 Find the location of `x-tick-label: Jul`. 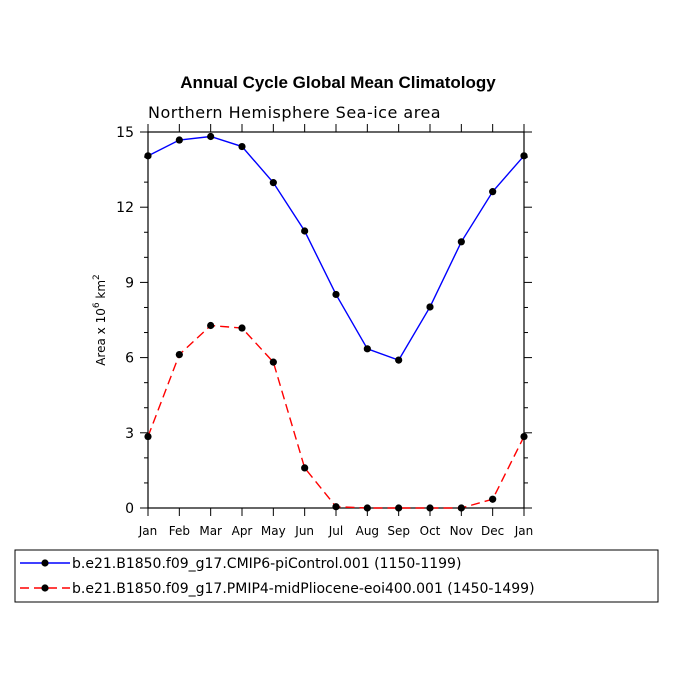

x-tick-label: Jul is located at coordinates (335, 531).